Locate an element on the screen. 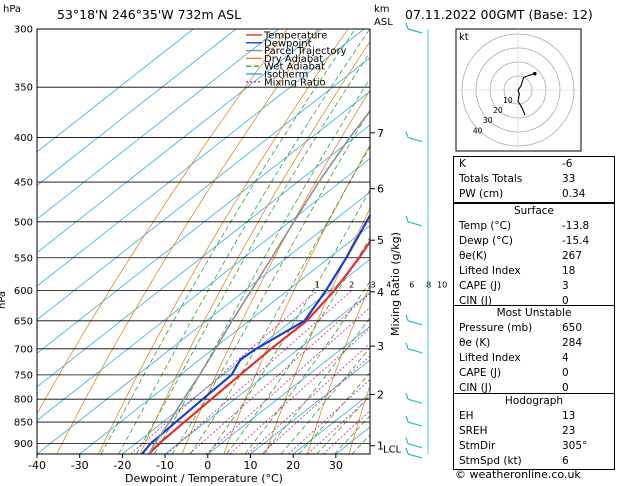  legend-entry: Isotherm is located at coordinates (286, 75).